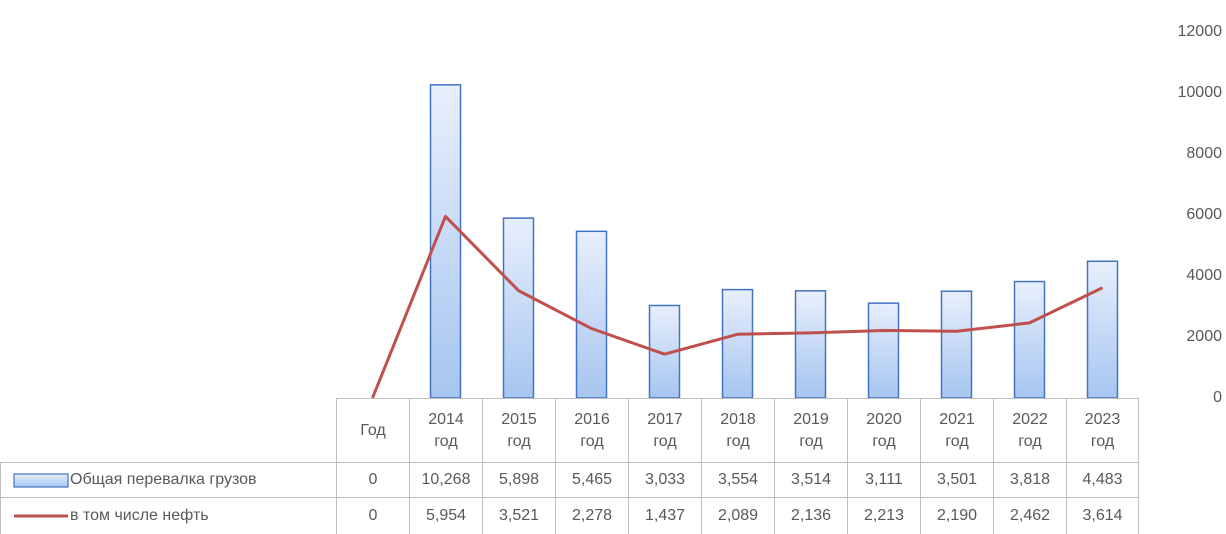  I want to click on table-header-cell: 2015 год, so click(518, 430).